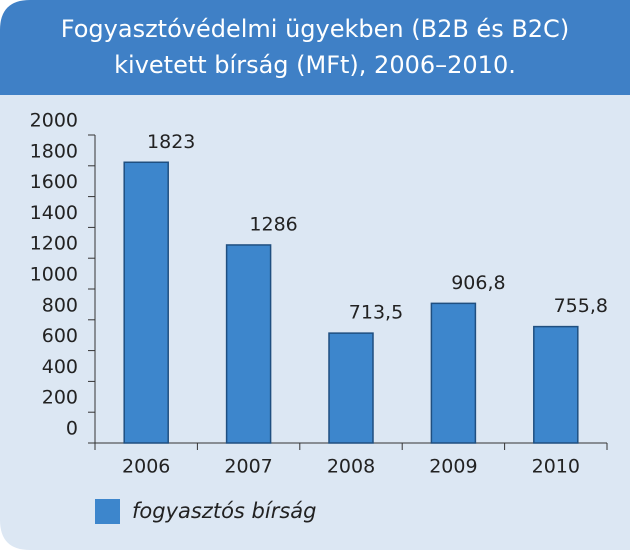 The height and width of the screenshot is (550, 630). Describe the element at coordinates (581, 306) in the screenshot. I see `data-label: 755,8` at that location.